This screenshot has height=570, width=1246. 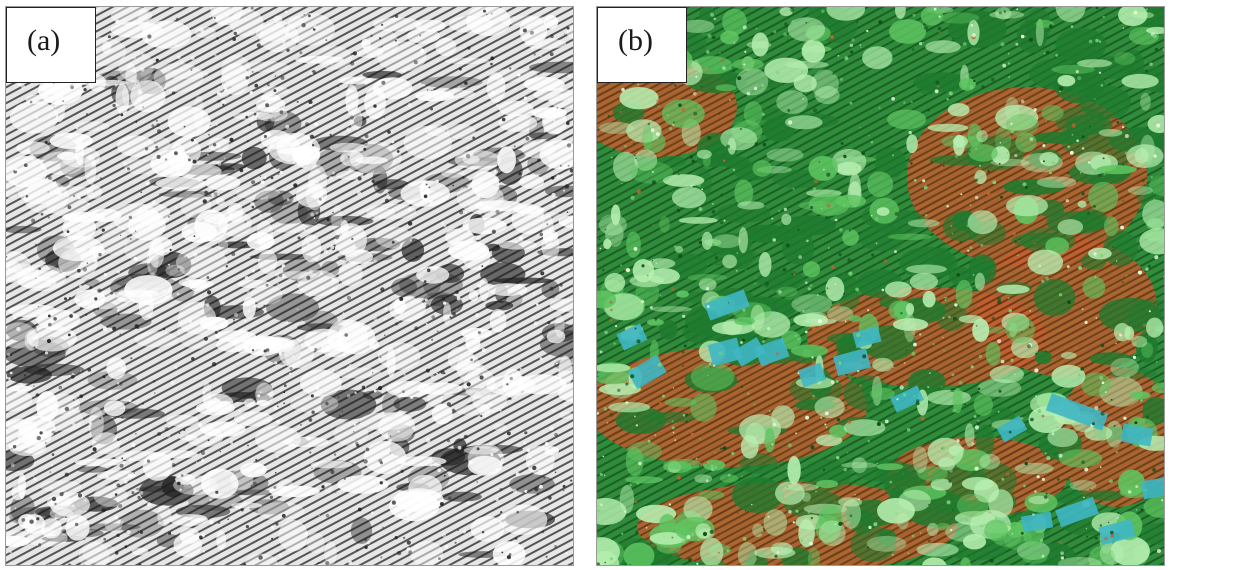 I want to click on panel-a-label: (a), so click(x=51, y=45).